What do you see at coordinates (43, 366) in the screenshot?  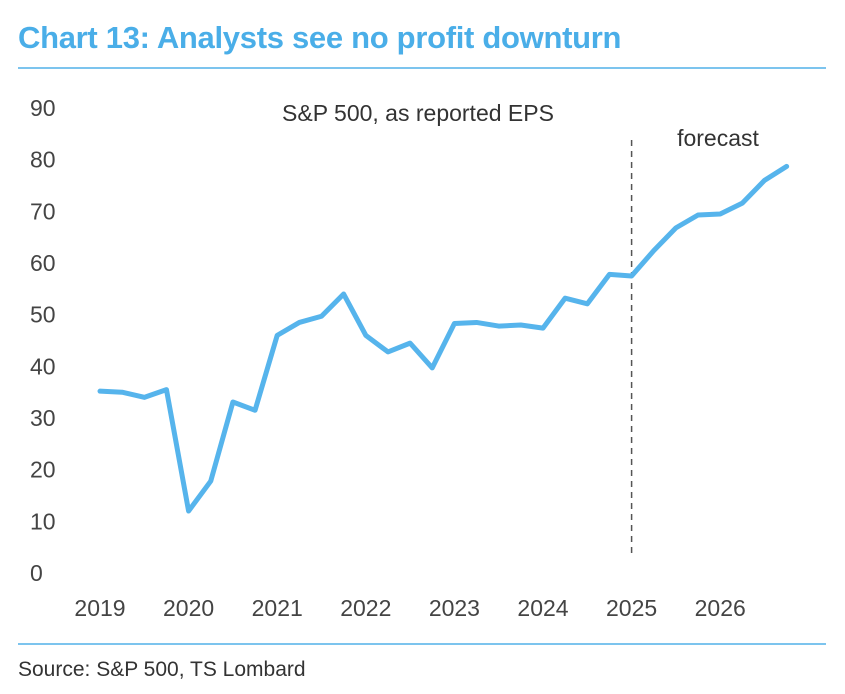 I see `y-tick-label: 40` at bounding box center [43, 366].